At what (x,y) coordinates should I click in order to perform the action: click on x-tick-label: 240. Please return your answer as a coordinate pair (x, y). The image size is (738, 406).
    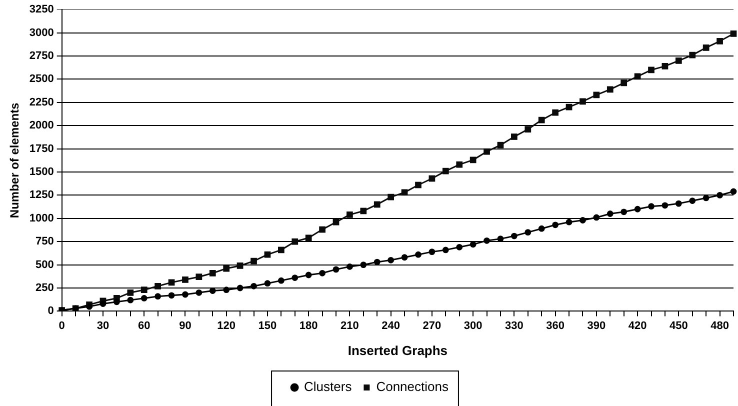
    Looking at the image, I should click on (391, 326).